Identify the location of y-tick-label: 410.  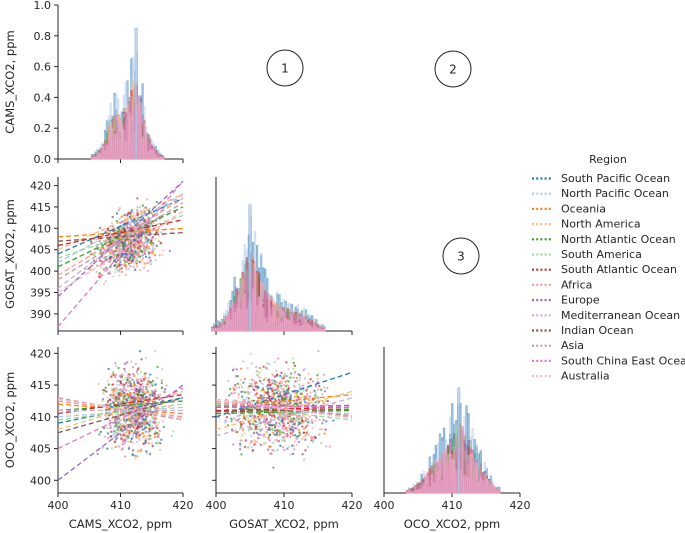
(40, 228).